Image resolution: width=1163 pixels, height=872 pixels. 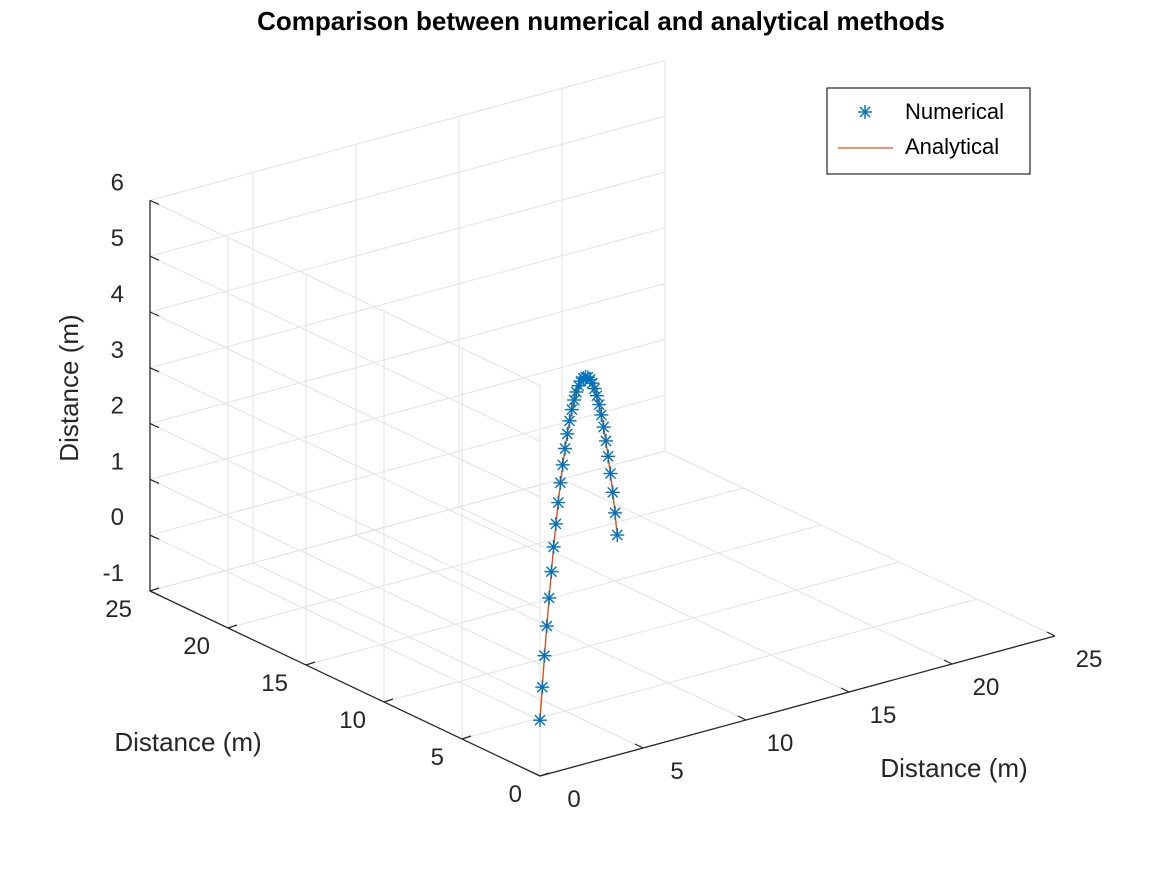 I want to click on x-tick-label: 10, so click(x=780, y=743).